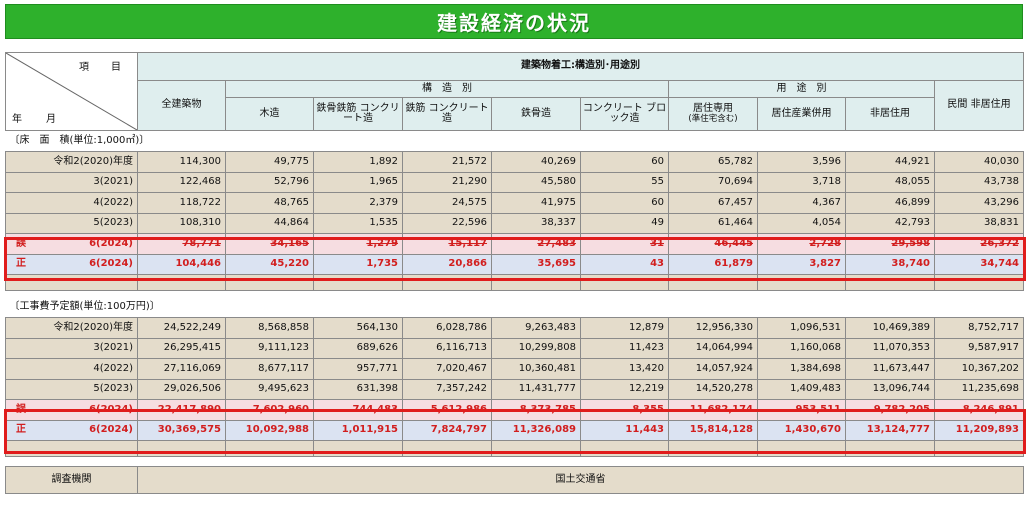  I want to click on data-cell: 21,572, so click(447, 162).